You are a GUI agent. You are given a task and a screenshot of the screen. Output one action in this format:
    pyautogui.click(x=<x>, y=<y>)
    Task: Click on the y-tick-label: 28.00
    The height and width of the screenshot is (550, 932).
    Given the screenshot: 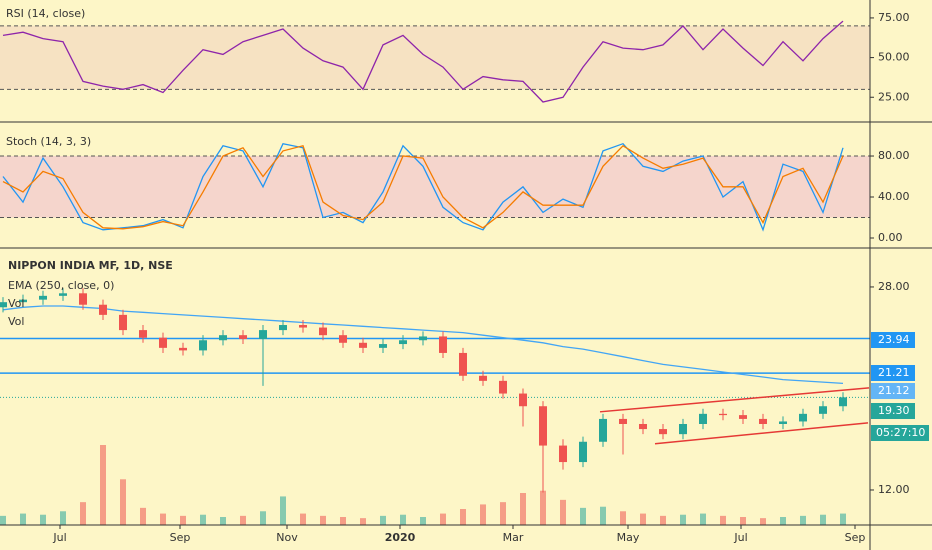 What is the action you would take?
    pyautogui.click(x=894, y=286)
    